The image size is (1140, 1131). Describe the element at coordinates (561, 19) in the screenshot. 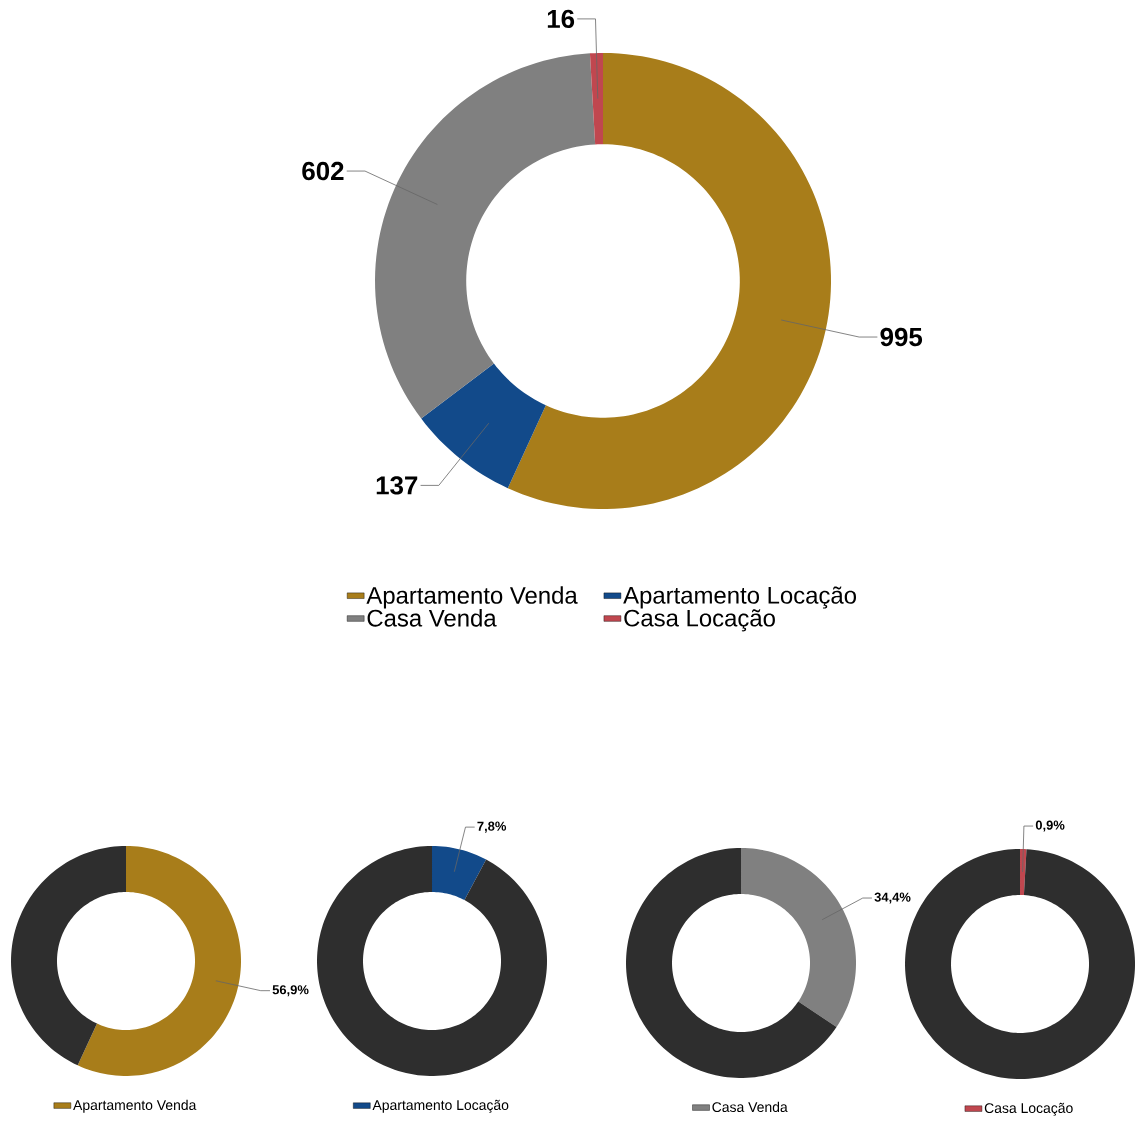

I see `data-label: 16` at that location.